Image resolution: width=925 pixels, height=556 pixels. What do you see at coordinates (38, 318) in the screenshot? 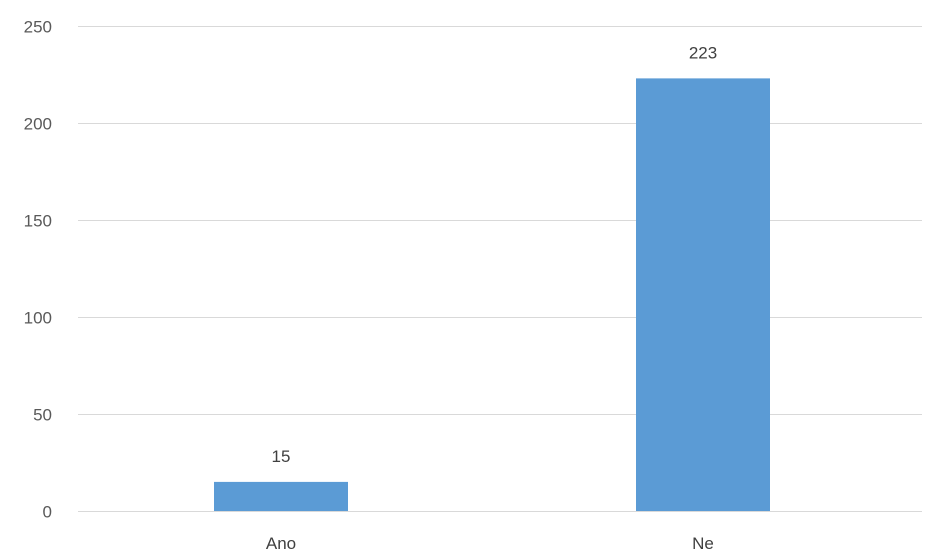
I see `y-tick-label: 100` at bounding box center [38, 318].